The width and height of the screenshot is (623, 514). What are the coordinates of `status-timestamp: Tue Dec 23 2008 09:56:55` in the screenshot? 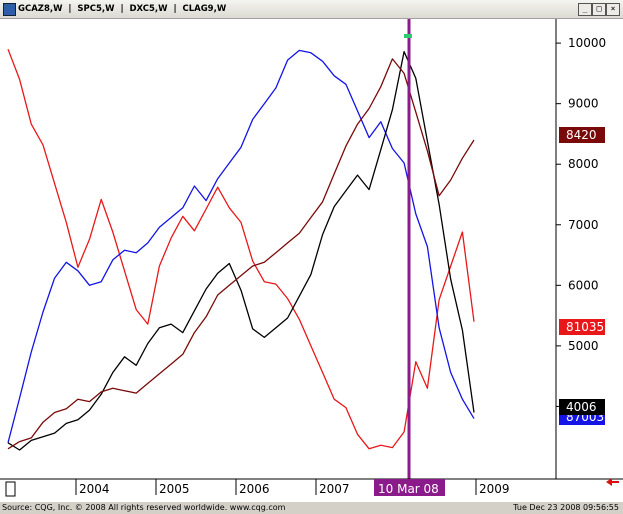 It's located at (566, 507).